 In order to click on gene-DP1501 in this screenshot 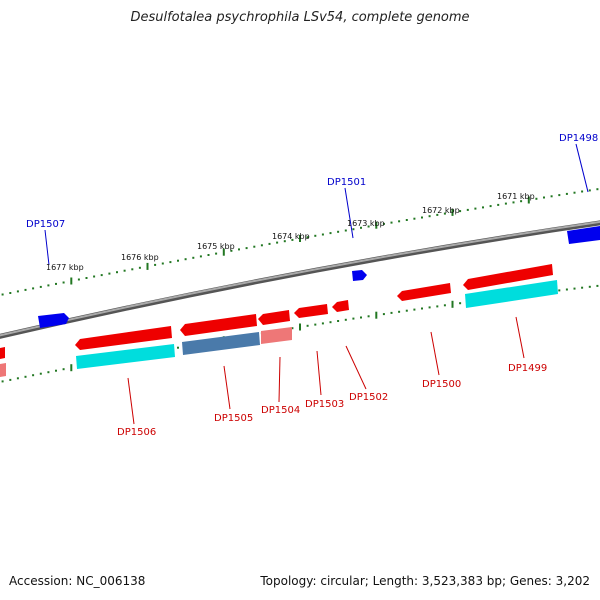, I will do `click(359, 275)`.